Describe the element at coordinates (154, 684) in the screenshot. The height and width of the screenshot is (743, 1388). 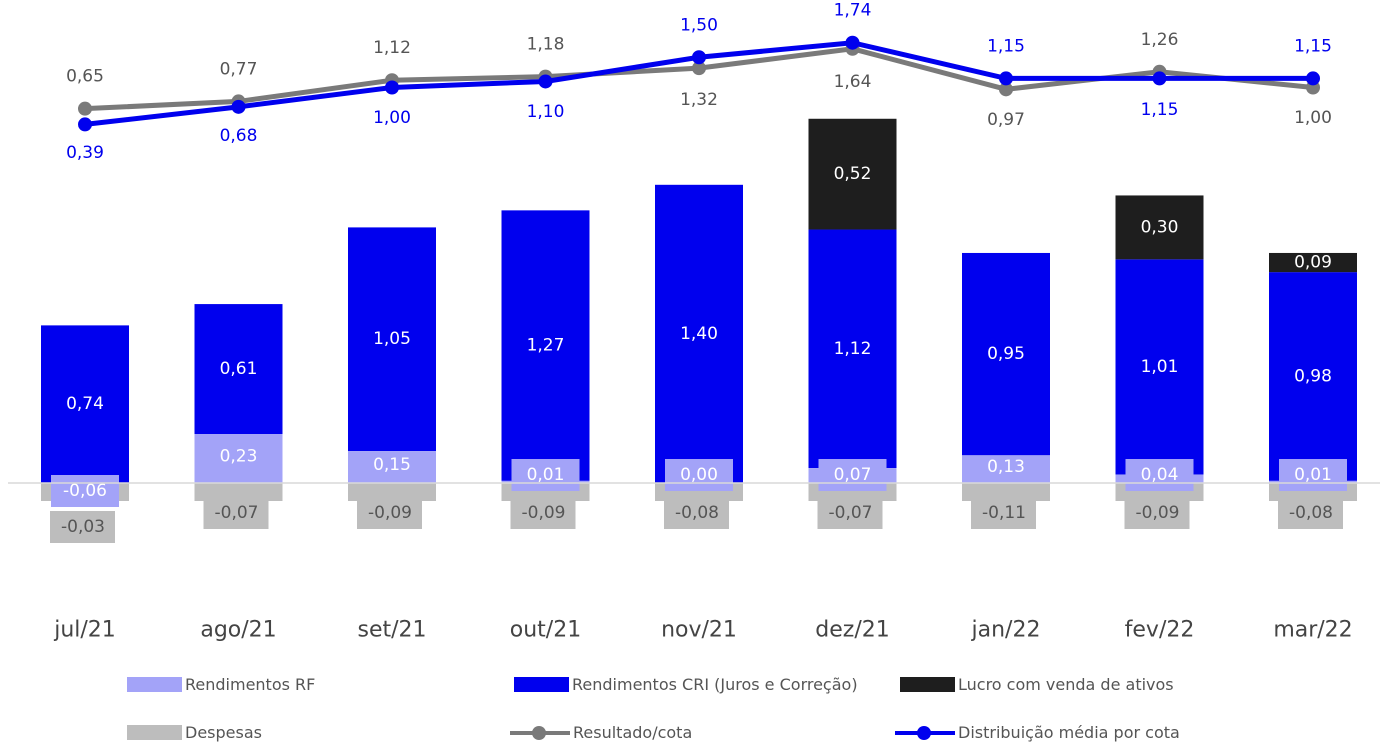
I see `legend-swatch-rf` at that location.